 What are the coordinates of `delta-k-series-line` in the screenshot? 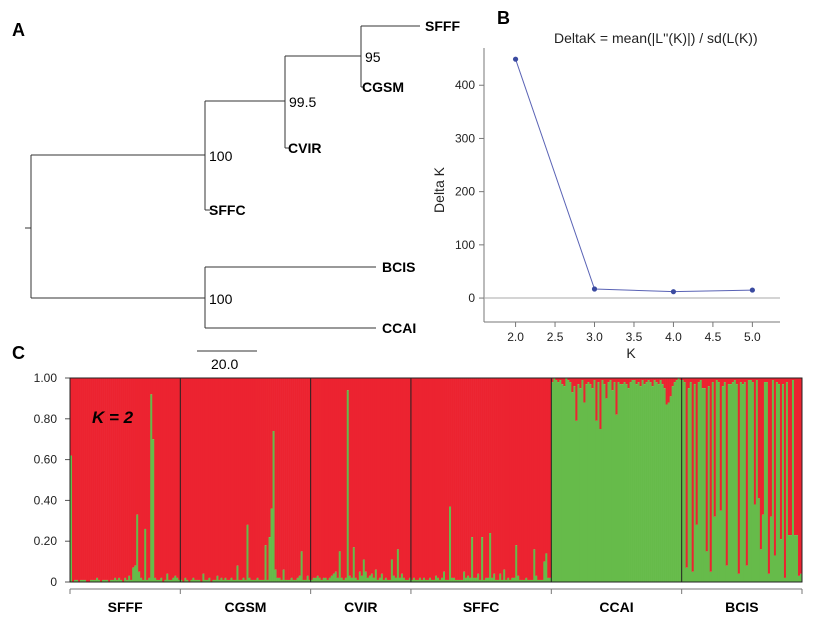 It's located at (634, 176).